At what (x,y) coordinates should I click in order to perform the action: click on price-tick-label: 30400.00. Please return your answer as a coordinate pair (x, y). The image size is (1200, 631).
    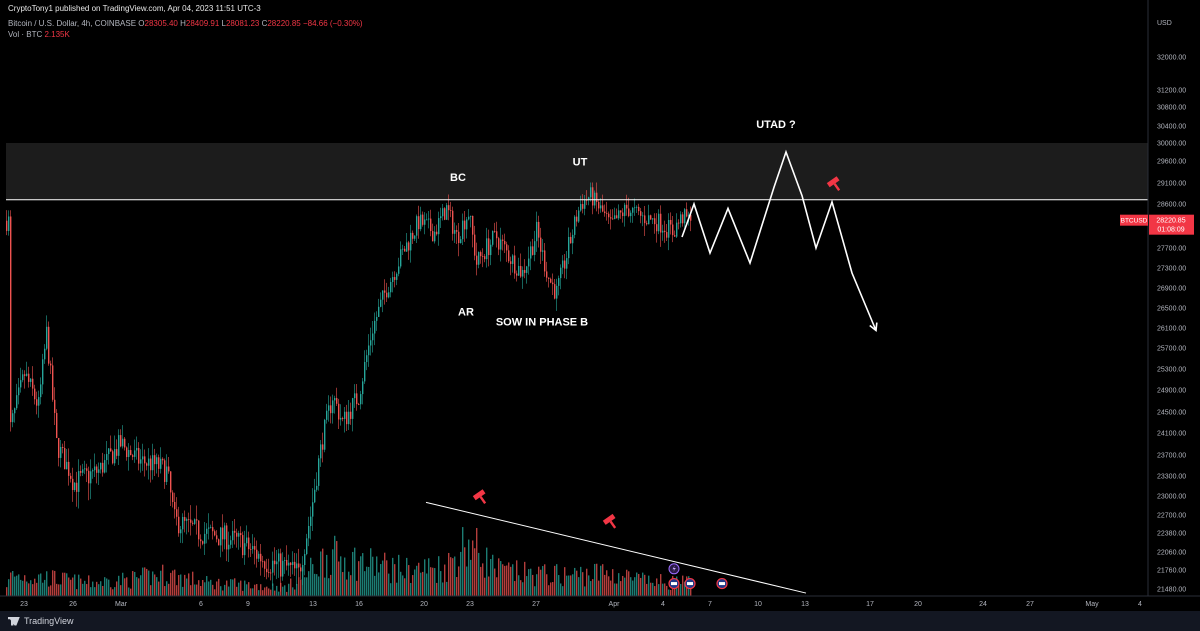
    Looking at the image, I should click on (1171, 127).